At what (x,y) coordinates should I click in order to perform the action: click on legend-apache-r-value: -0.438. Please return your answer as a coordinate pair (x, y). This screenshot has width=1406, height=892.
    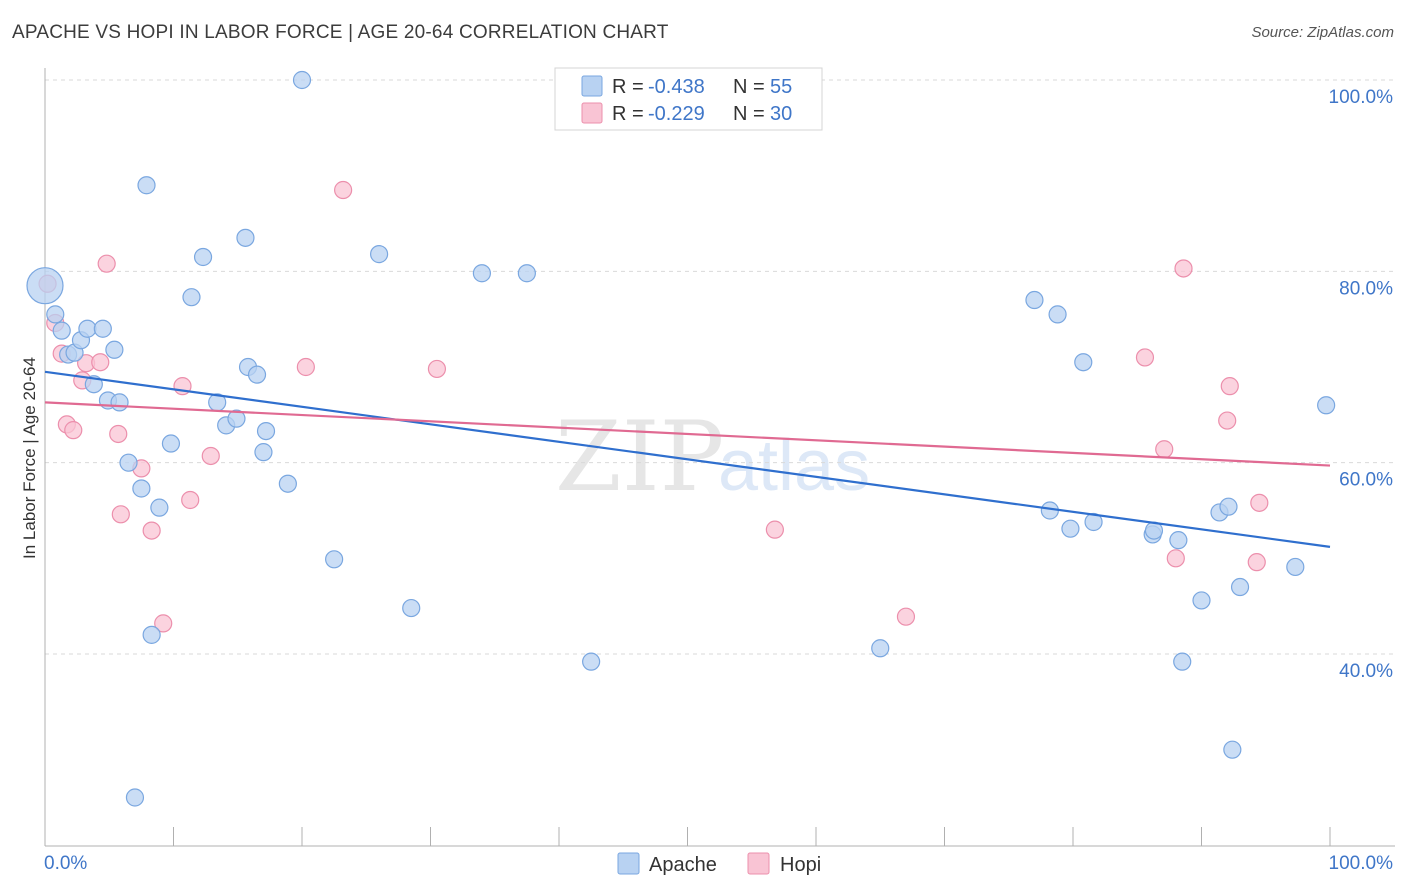
    Looking at the image, I should click on (676, 87).